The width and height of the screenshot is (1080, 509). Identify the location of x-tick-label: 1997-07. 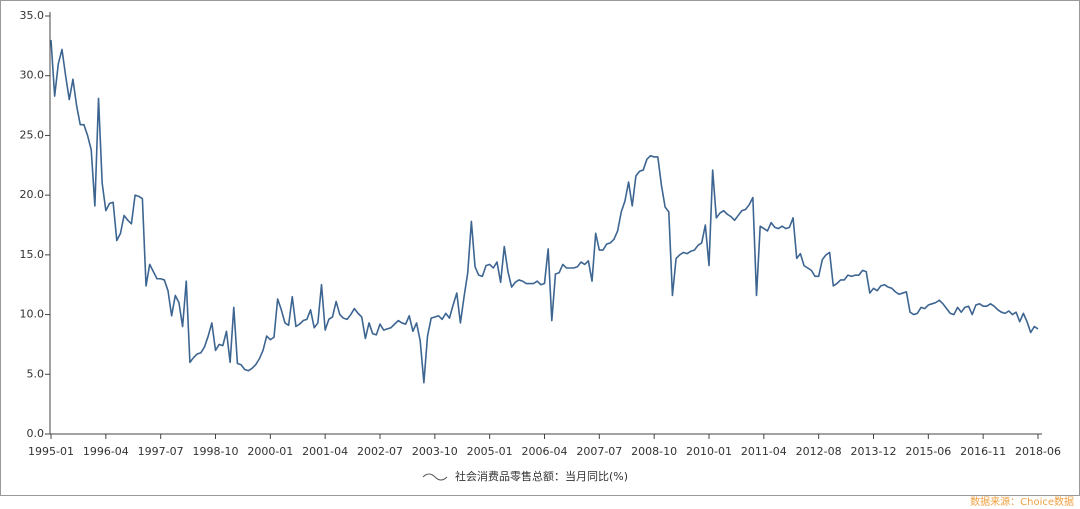
(161, 451).